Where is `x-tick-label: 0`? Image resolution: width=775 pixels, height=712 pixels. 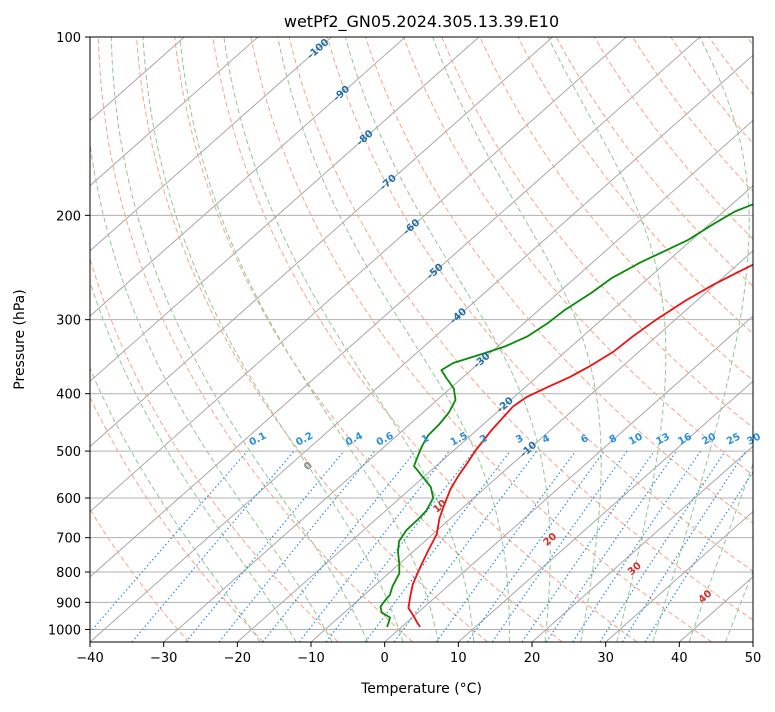 x-tick-label: 0 is located at coordinates (385, 658).